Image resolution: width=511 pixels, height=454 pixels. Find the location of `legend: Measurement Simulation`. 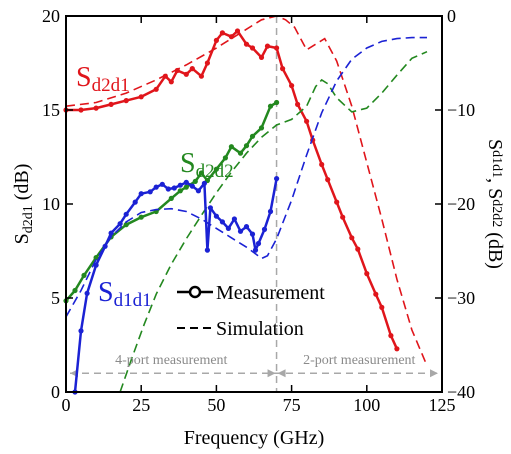

legend: Measurement Simulation is located at coordinates (251, 311).